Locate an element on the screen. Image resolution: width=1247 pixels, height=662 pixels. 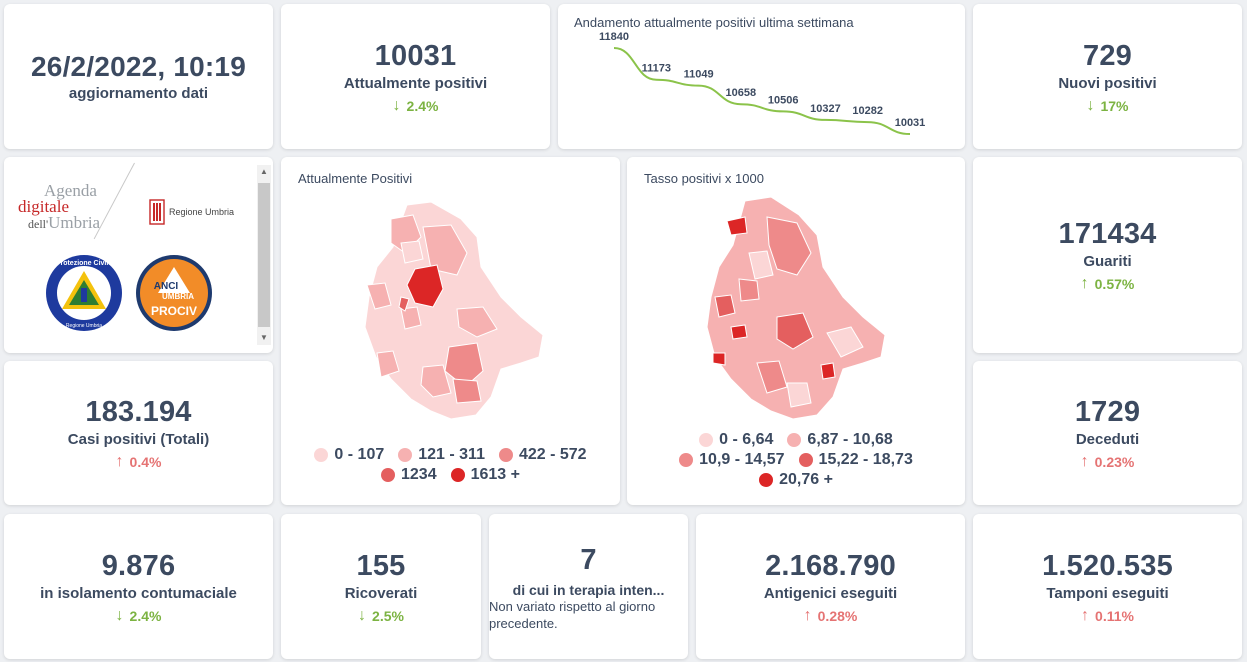
legend-item: 1613 + is located at coordinates (485, 475).